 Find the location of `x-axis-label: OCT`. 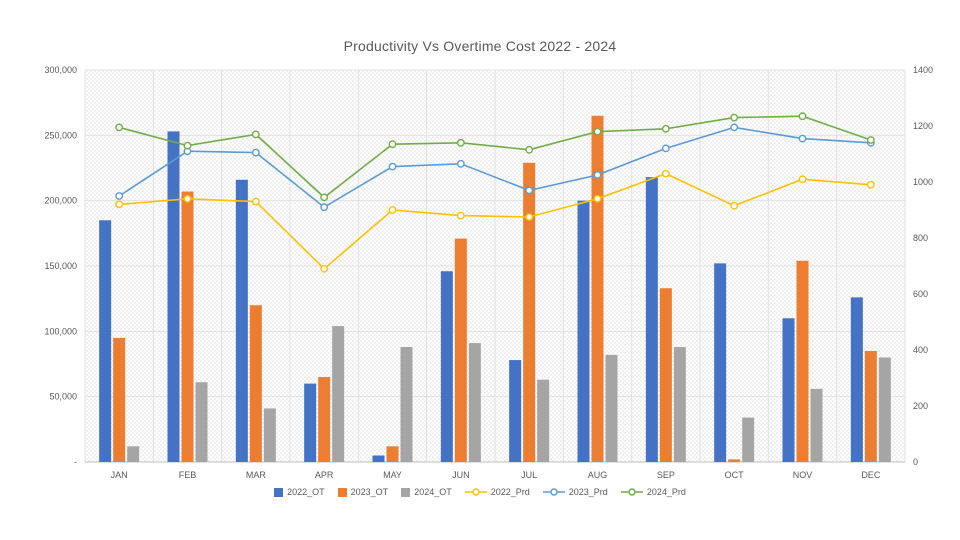

x-axis-label: OCT is located at coordinates (735, 475).